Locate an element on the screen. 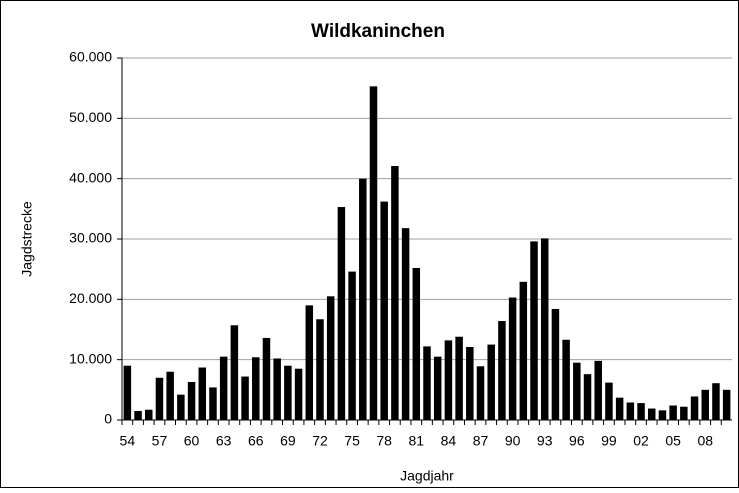 The width and height of the screenshot is (739, 493). y-tick-label: 60.000 is located at coordinates (90, 57).